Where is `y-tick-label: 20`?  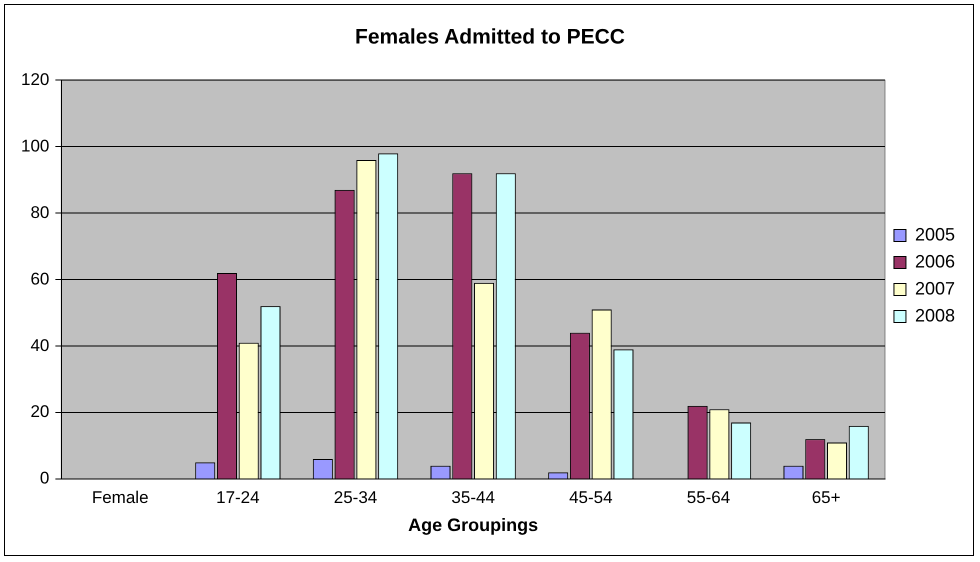 y-tick-label: 20 is located at coordinates (40, 412).